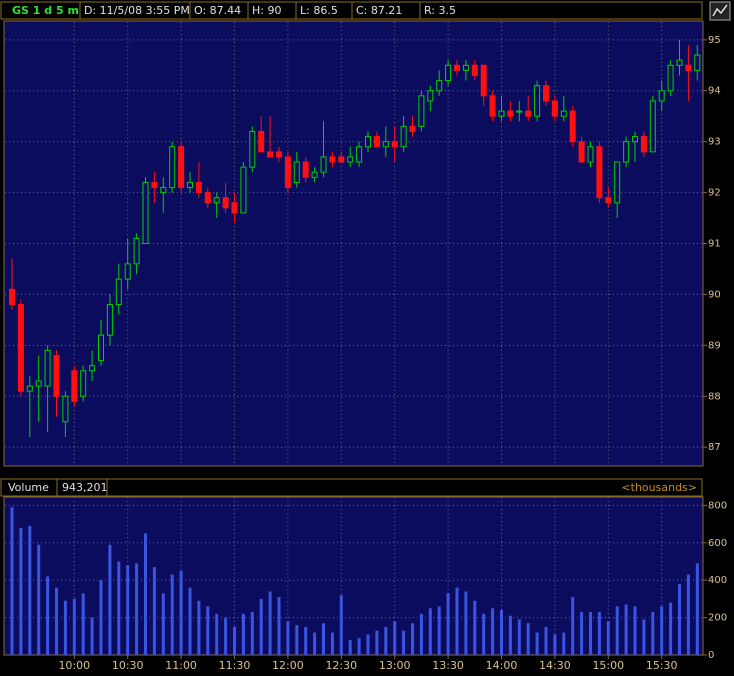 The image size is (734, 676). What do you see at coordinates (319, 10) in the screenshot?
I see `header-info: L: 86.5` at bounding box center [319, 10].